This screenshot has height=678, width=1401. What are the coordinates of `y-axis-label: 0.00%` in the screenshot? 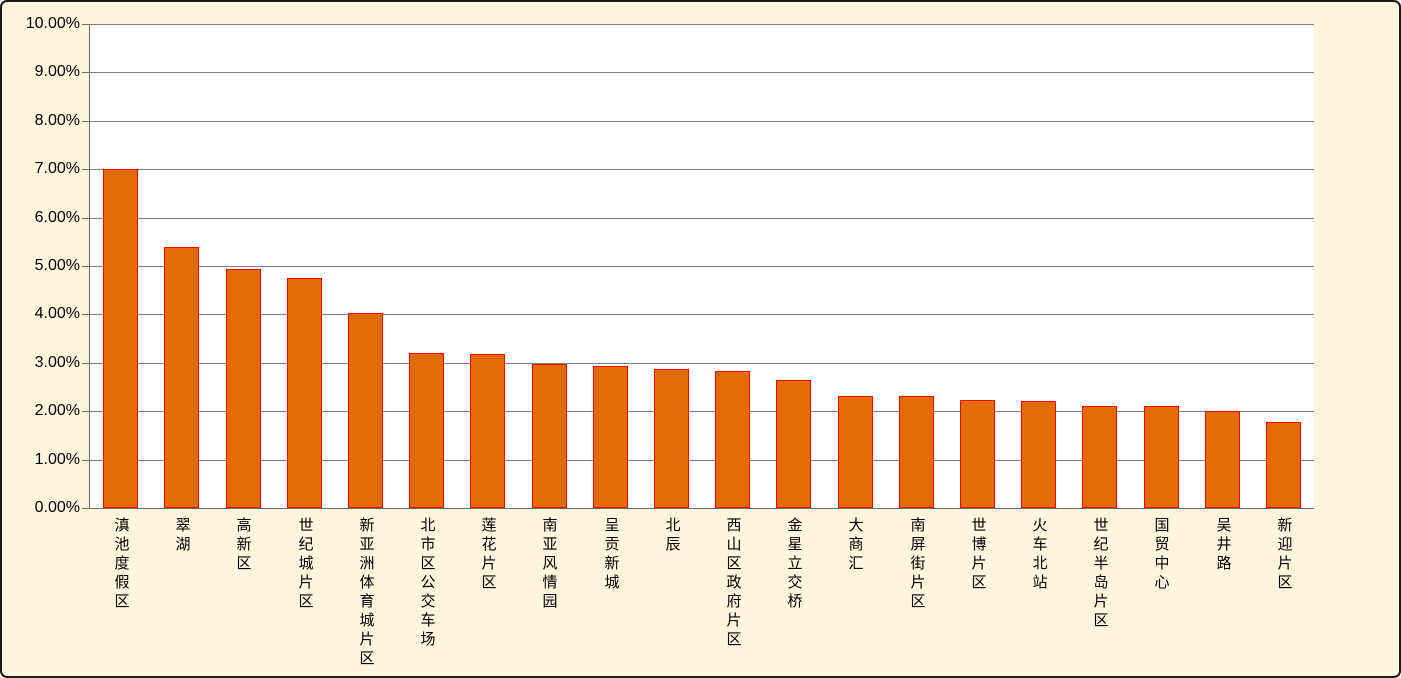 It's located at (57, 507).